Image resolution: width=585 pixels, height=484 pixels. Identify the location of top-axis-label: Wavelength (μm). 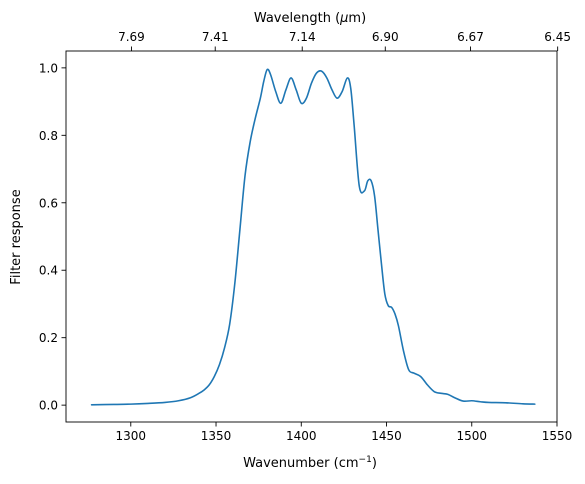
(310, 18).